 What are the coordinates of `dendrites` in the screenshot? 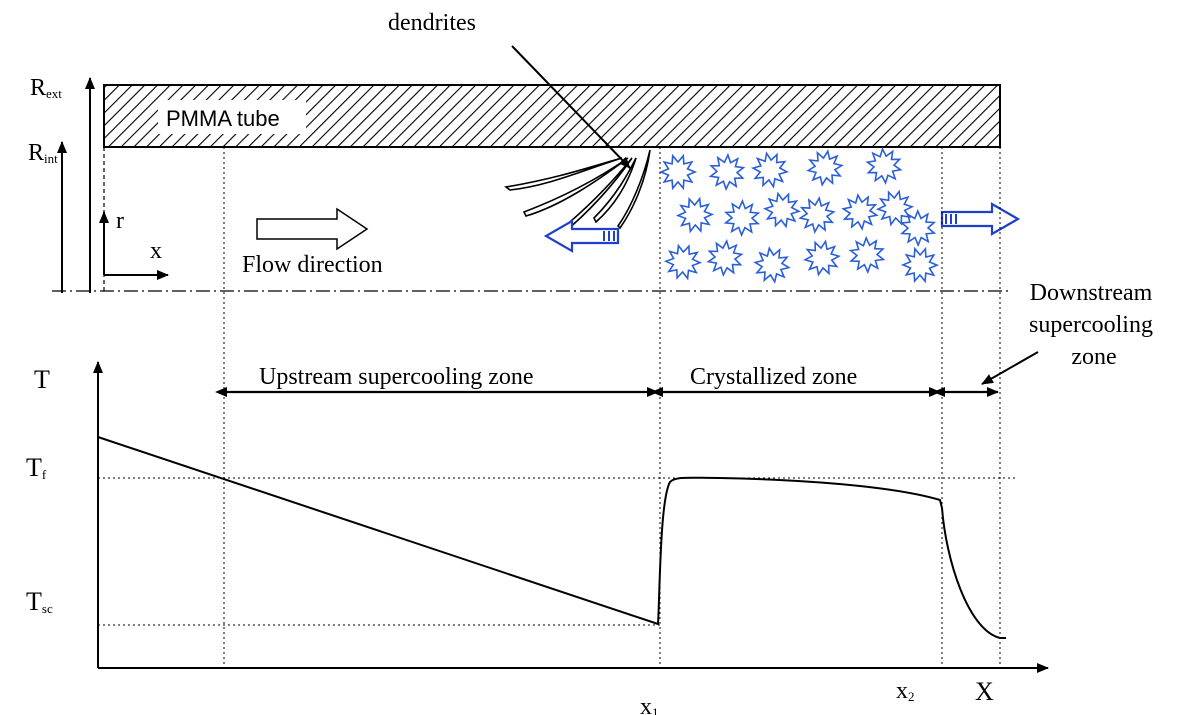 It's located at (577, 193).